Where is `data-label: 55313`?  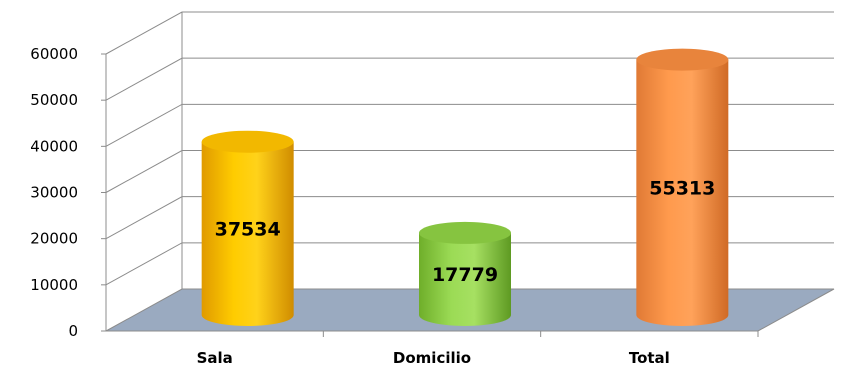 data-label: 55313 is located at coordinates (682, 188).